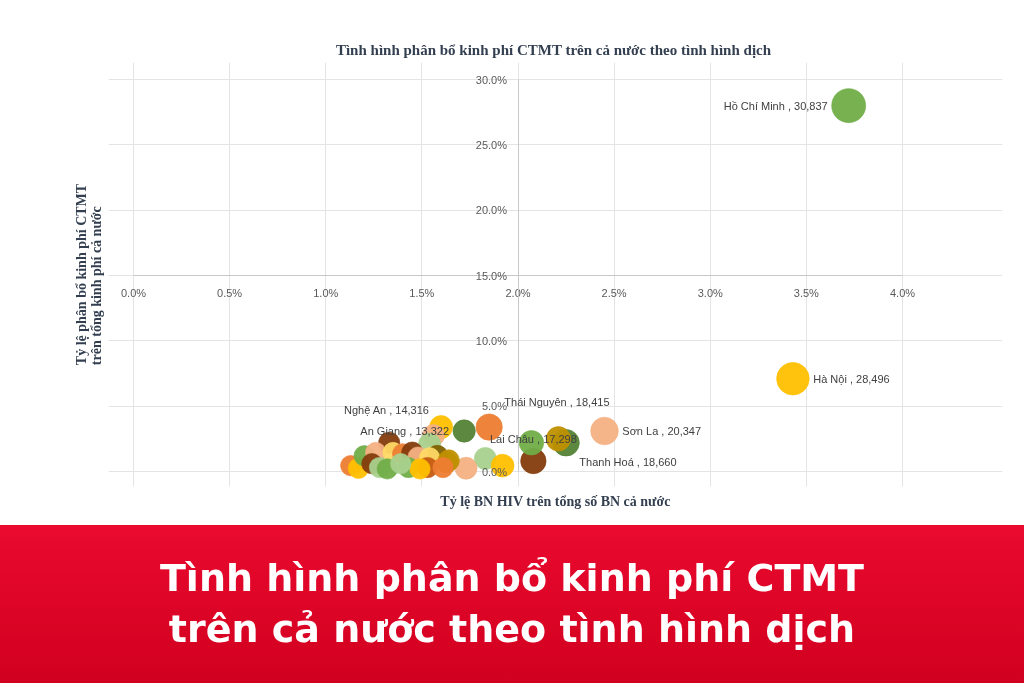 Image resolution: width=1024 pixels, height=683 pixels. Describe the element at coordinates (491, 79) in the screenshot. I see `y-tick-label: 30.0%` at that location.